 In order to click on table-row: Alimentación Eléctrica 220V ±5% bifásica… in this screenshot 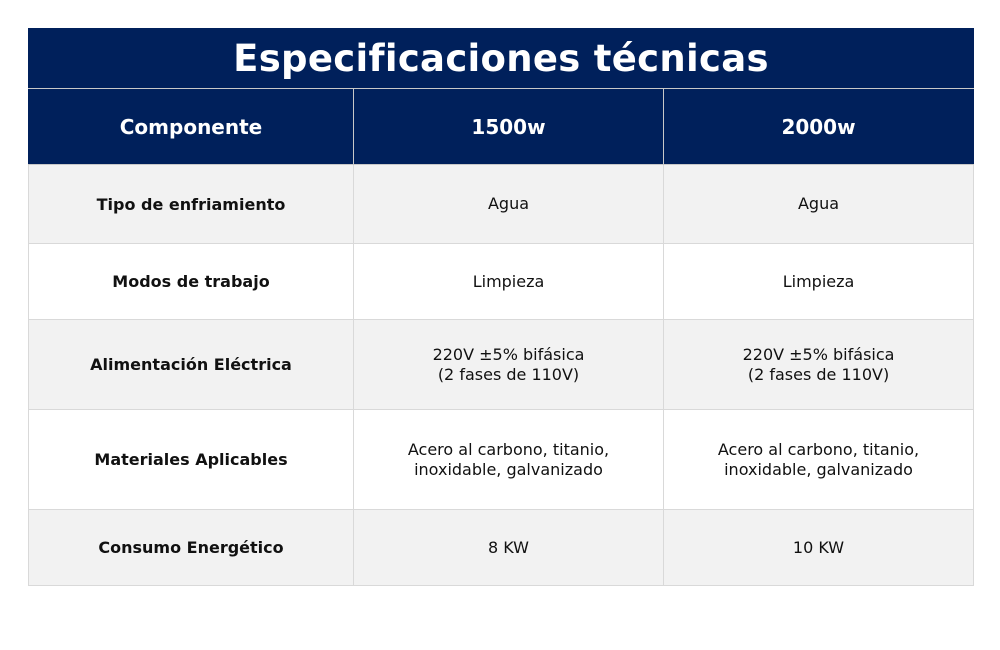, I will do `click(501, 364)`.